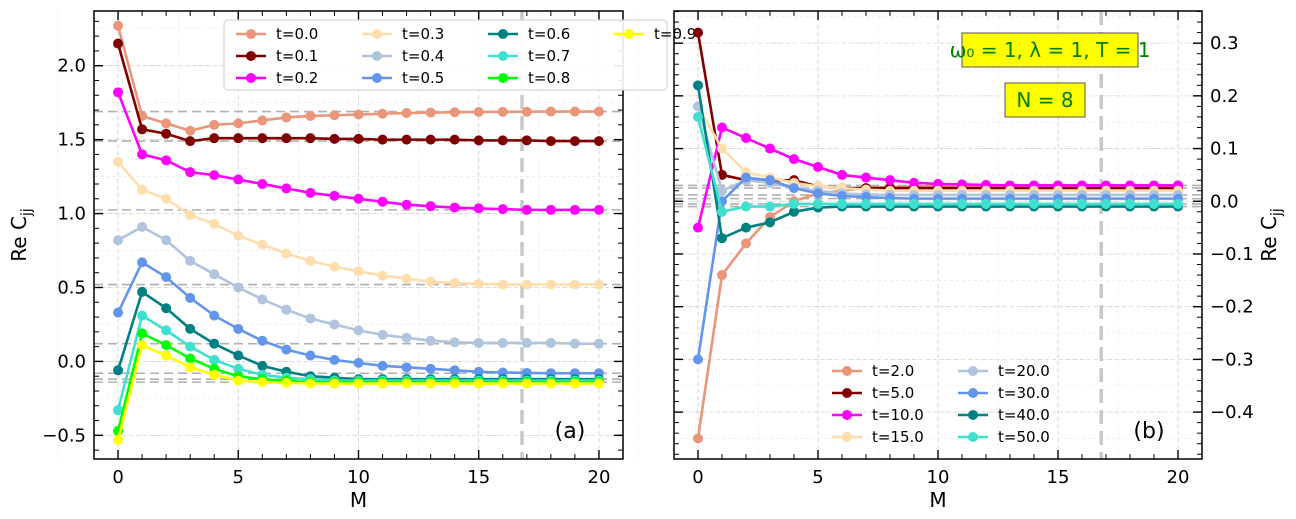 This screenshot has height=519, width=1296. What do you see at coordinates (1024, 393) in the screenshot?
I see `legend-label: t=30.0` at bounding box center [1024, 393].